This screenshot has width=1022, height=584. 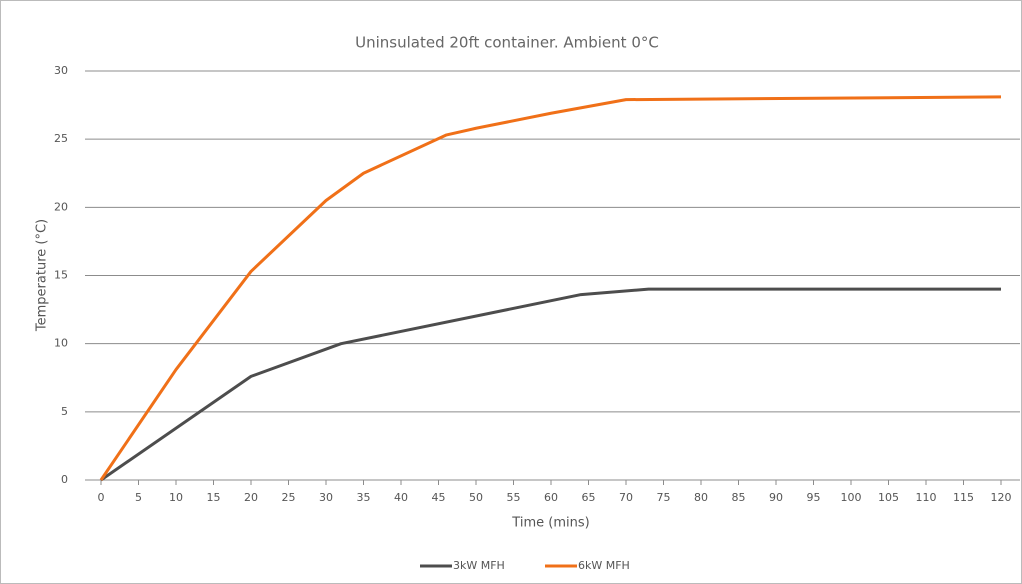 I want to click on x-tick-label: 100, so click(x=851, y=497).